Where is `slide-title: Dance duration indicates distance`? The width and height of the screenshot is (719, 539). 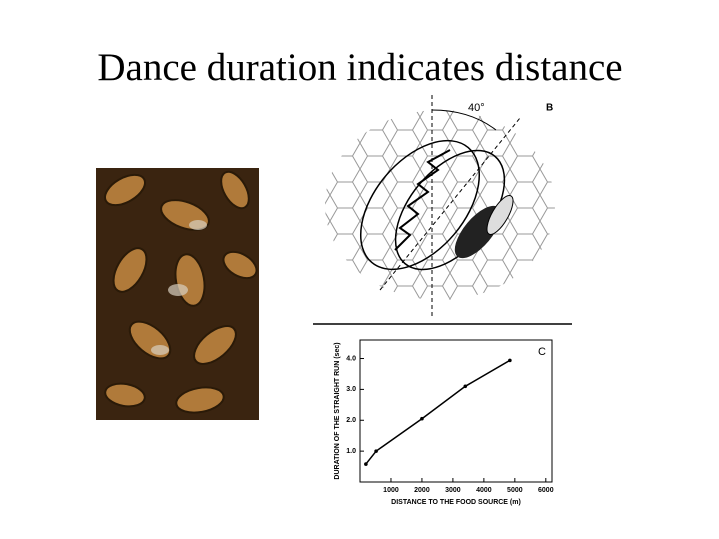
slide-title: Dance duration indicates distance is located at coordinates (359, 67).